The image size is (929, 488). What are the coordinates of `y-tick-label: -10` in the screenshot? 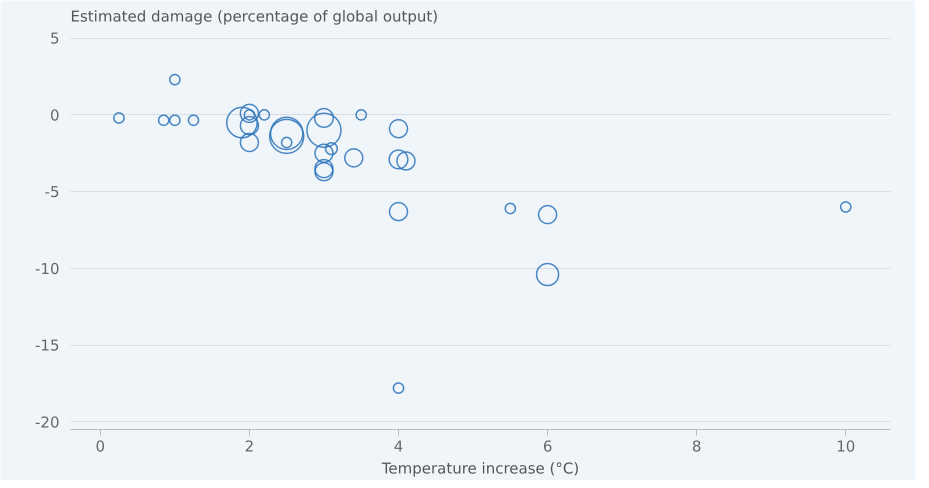 It's located at (47, 269).